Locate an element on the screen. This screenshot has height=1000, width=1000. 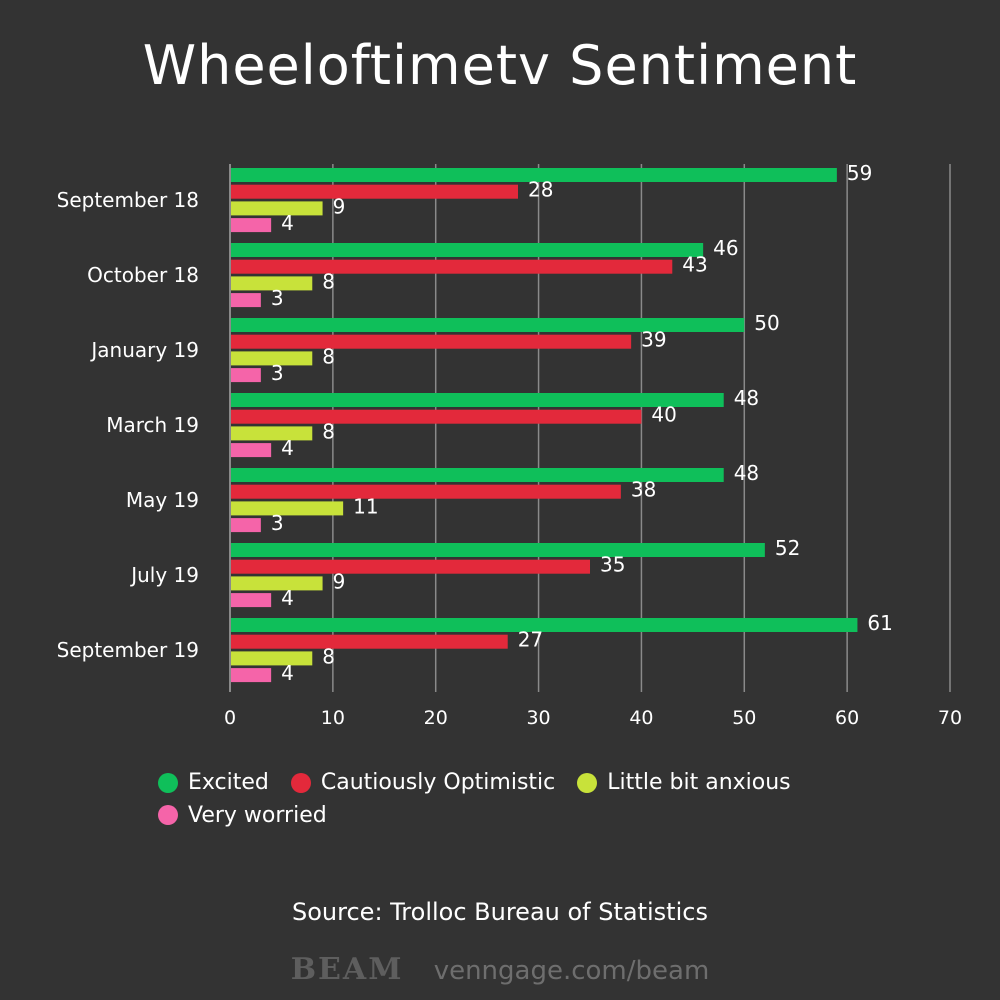
data-label: 28 is located at coordinates (540, 190).